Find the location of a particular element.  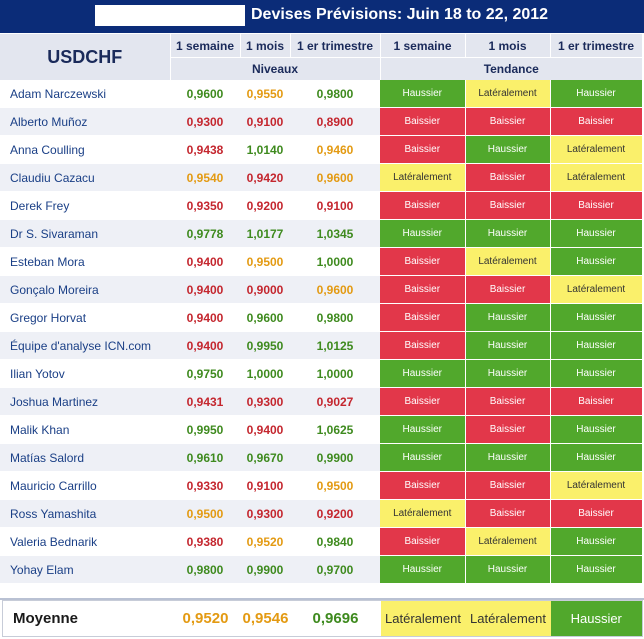

level-quarter: 0,9460 is located at coordinates (335, 149).